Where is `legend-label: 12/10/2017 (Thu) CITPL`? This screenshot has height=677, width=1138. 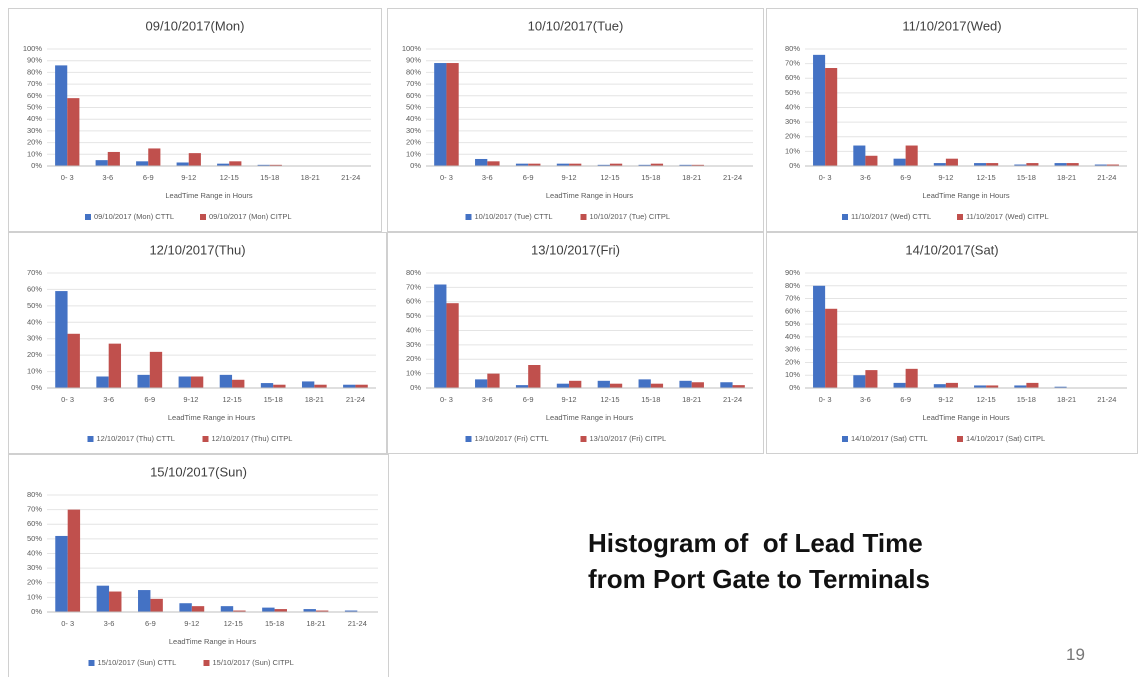 legend-label: 12/10/2017 (Thu) CITPL is located at coordinates (252, 438).